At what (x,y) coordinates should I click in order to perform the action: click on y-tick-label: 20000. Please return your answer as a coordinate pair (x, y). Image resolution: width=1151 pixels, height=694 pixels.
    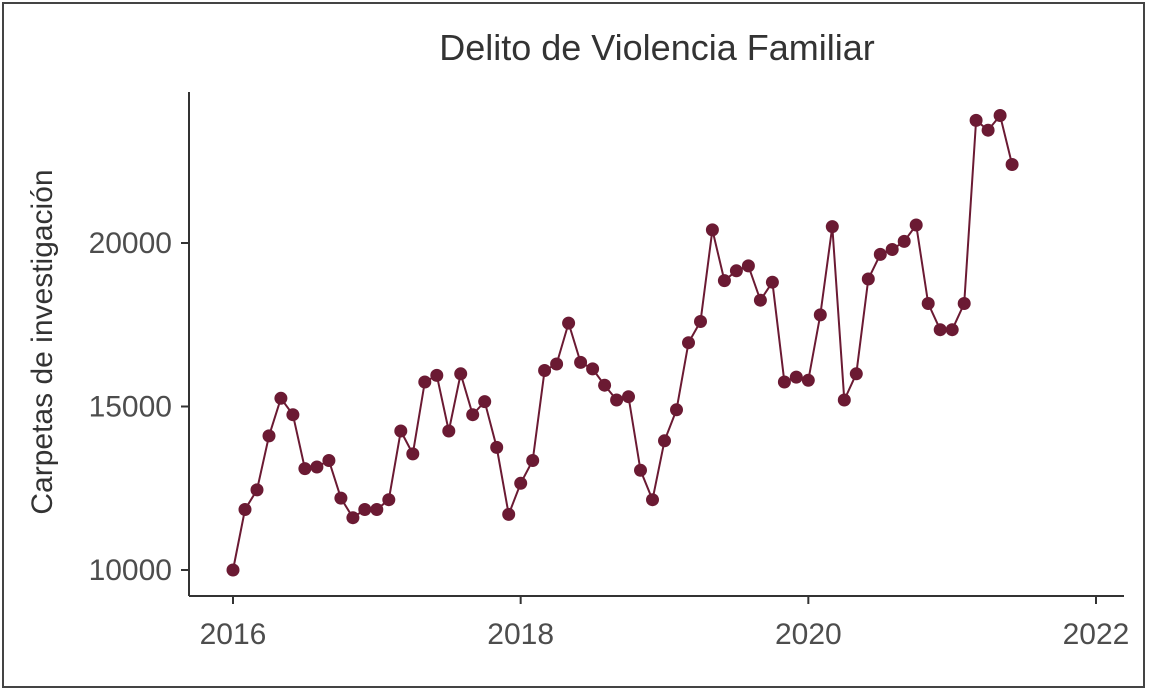
    Looking at the image, I should click on (130, 243).